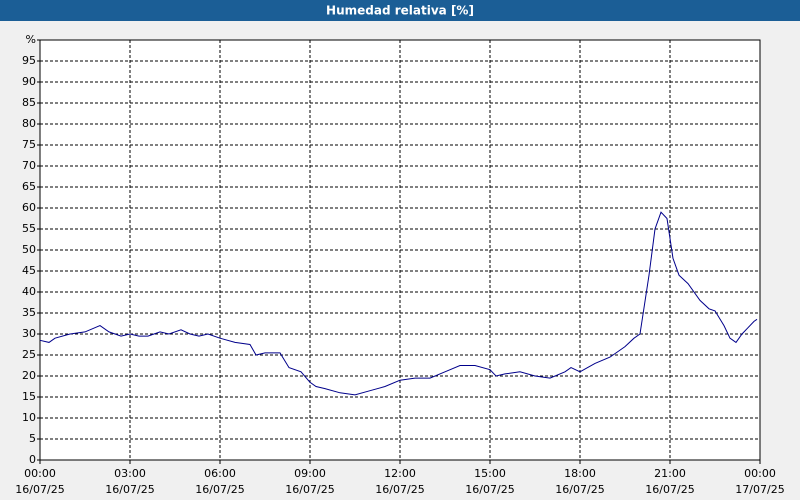 This screenshot has height=500, width=800. What do you see at coordinates (580, 473) in the screenshot?
I see `x-tick-label: 18:00` at bounding box center [580, 473].